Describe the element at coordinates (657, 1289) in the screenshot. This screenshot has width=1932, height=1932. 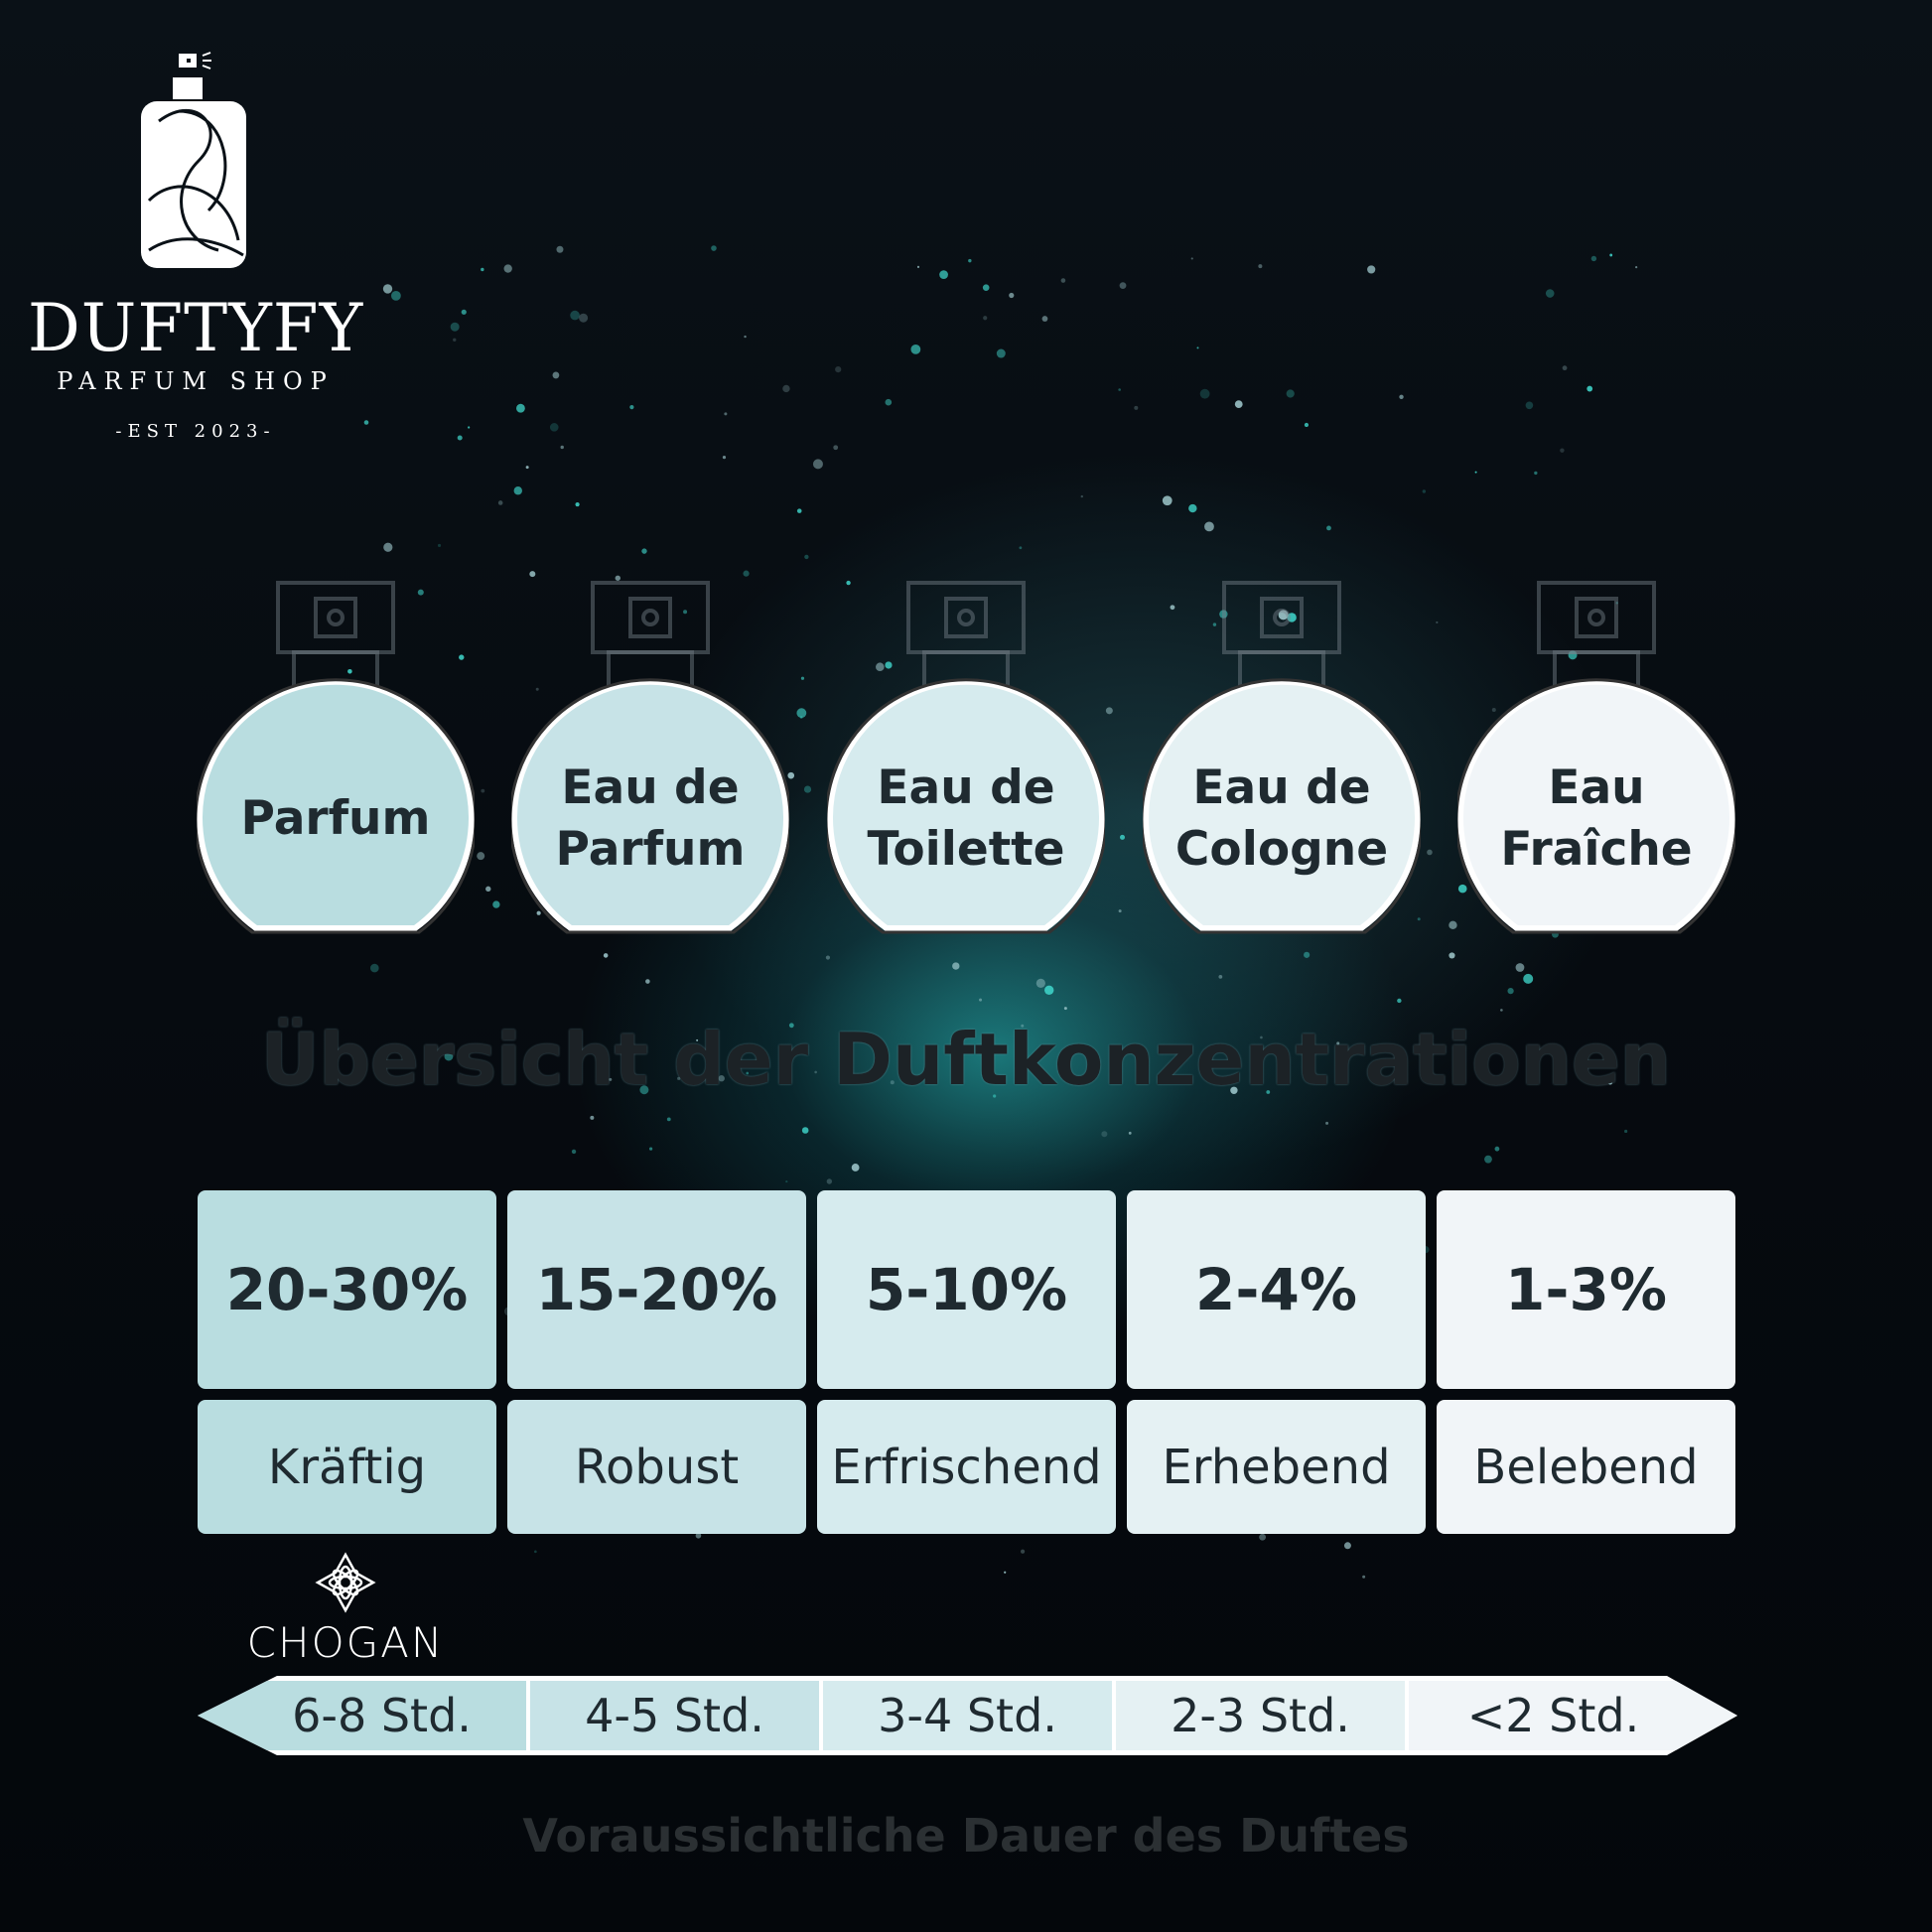
I see `percent-cell: 15-20%` at that location.